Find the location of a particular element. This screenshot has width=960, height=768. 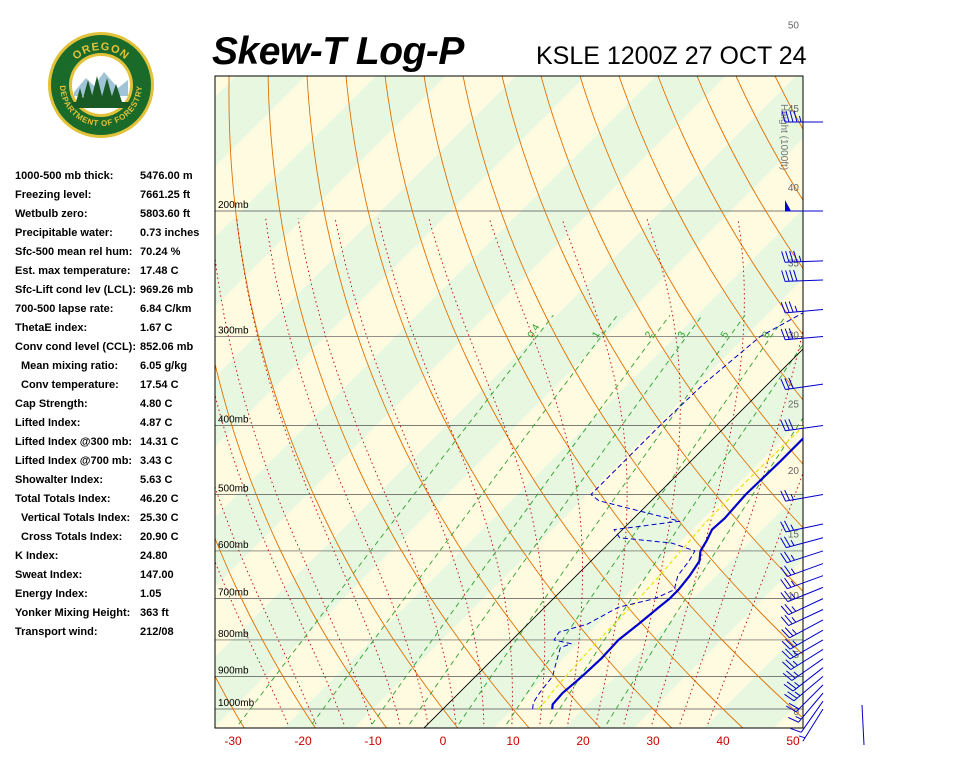

index-value: 17.48 C is located at coordinates (159, 271).